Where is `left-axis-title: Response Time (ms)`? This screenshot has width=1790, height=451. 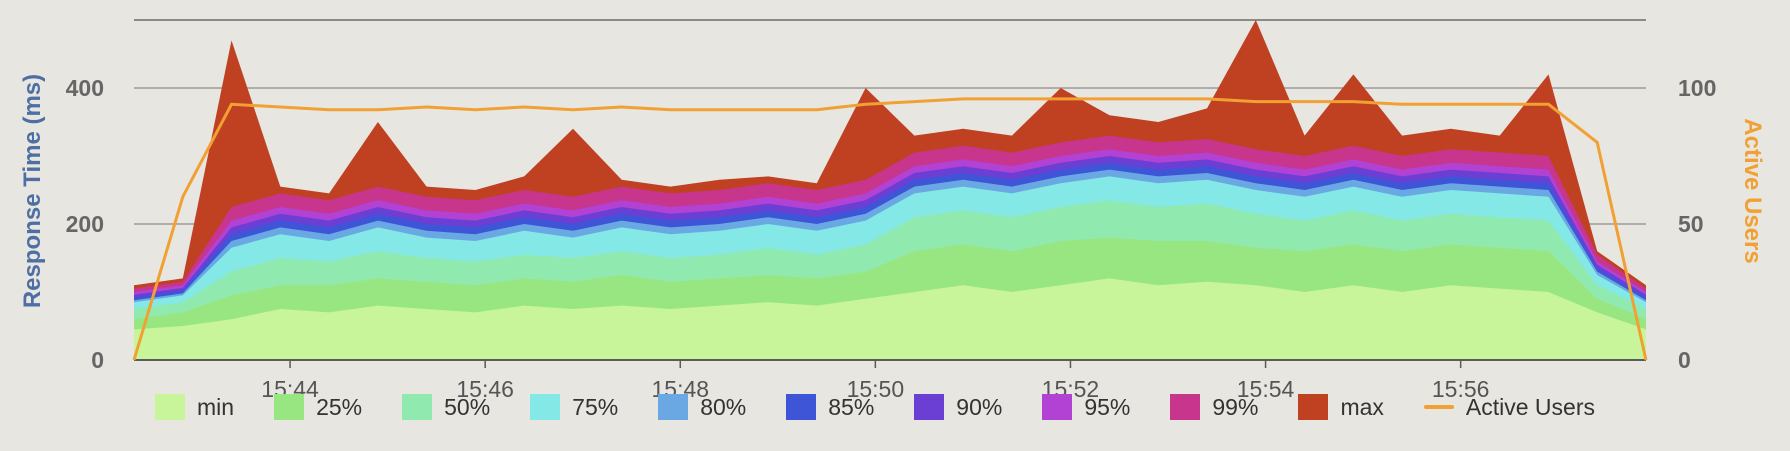
left-axis-title: Response Time (ms) is located at coordinates (32, 191).